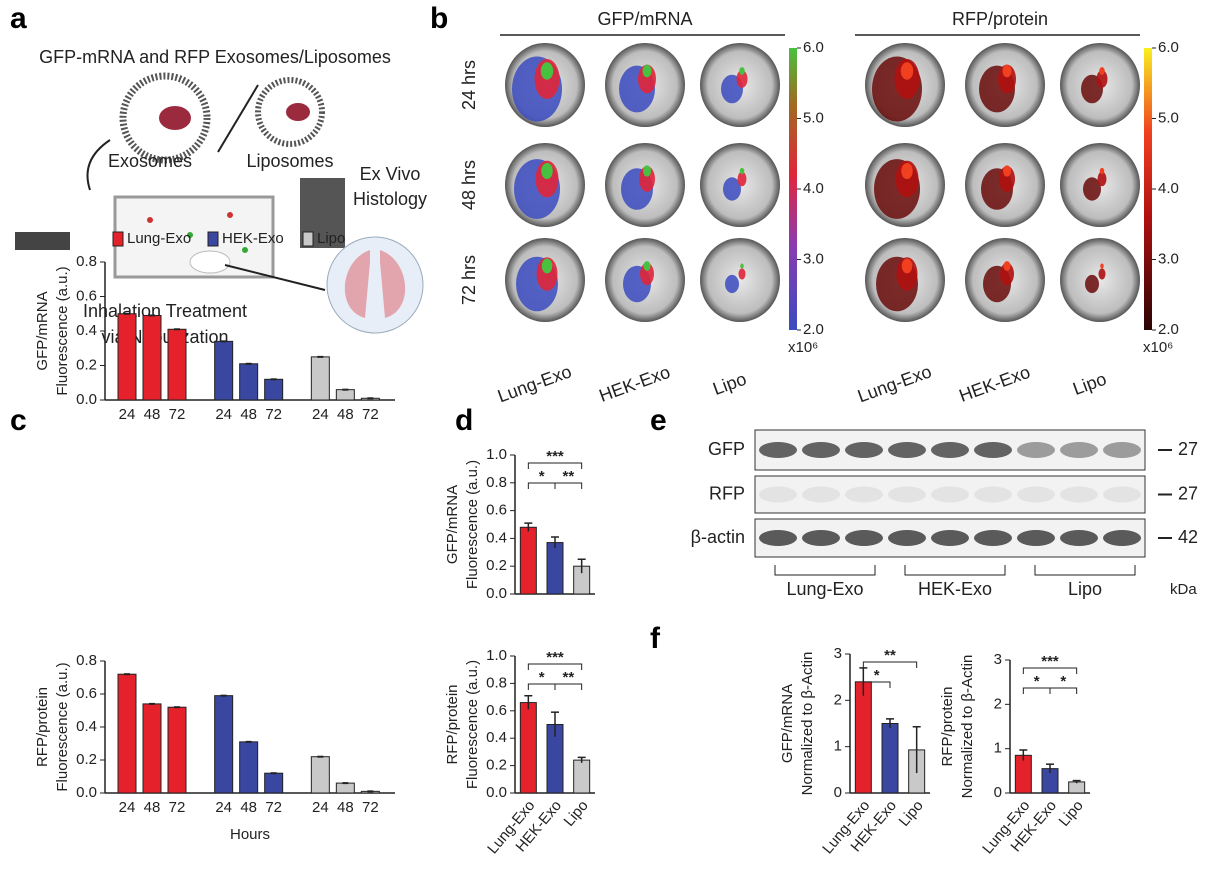  Describe the element at coordinates (331, 238) in the screenshot. I see `legend-label: Lipo` at that location.